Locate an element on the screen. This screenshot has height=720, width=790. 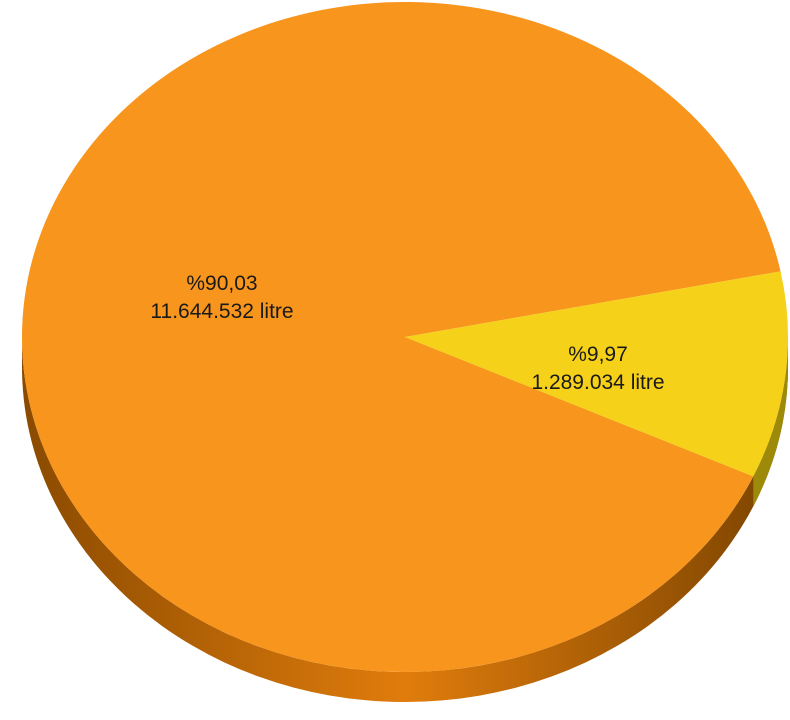
slice-percent-label: %90,03 is located at coordinates (221, 283).